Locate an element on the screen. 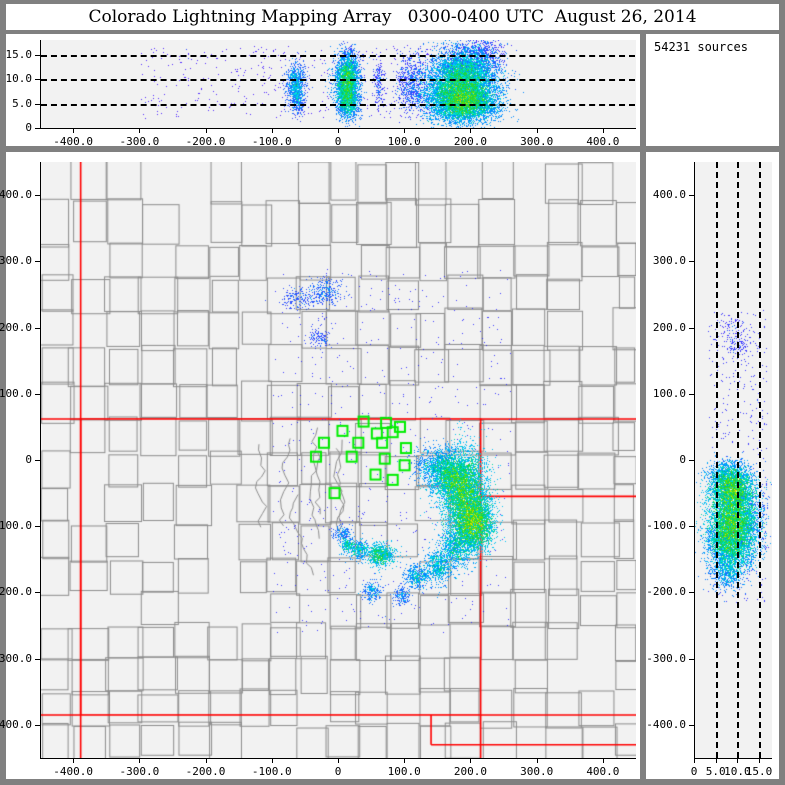  side-panel-y-axis is located at coordinates (694, 460).